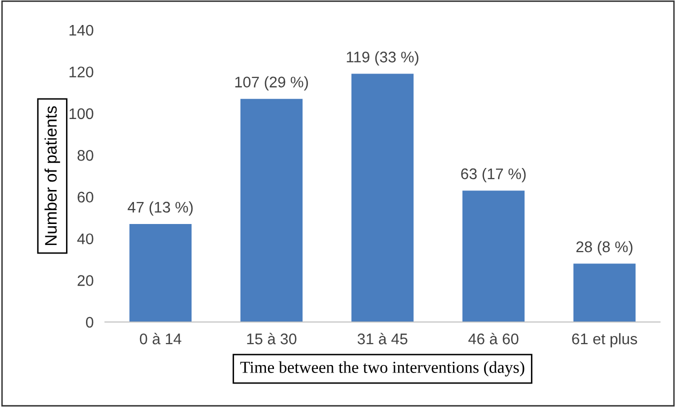 The width and height of the screenshot is (676, 407). Describe the element at coordinates (271, 338) in the screenshot. I see `x-tick-label: 15 à 30` at that location.